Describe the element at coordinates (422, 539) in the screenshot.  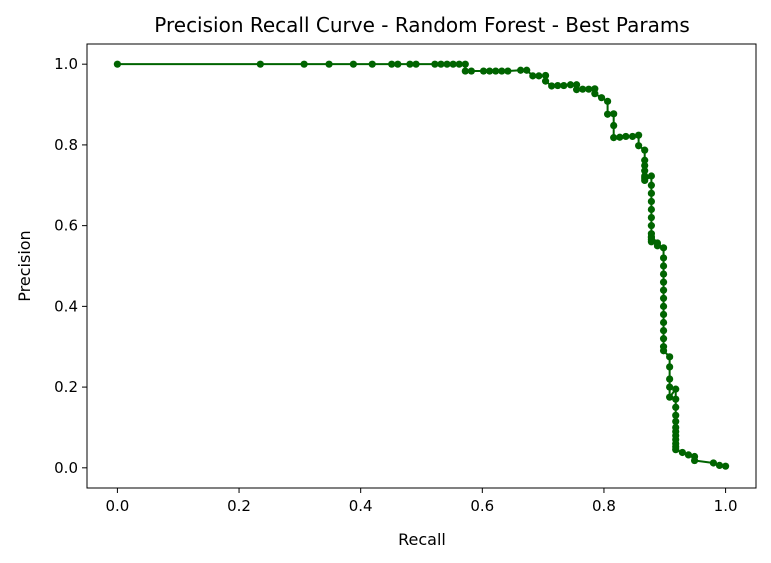
I see `x-axis-label: Recall` at that location.